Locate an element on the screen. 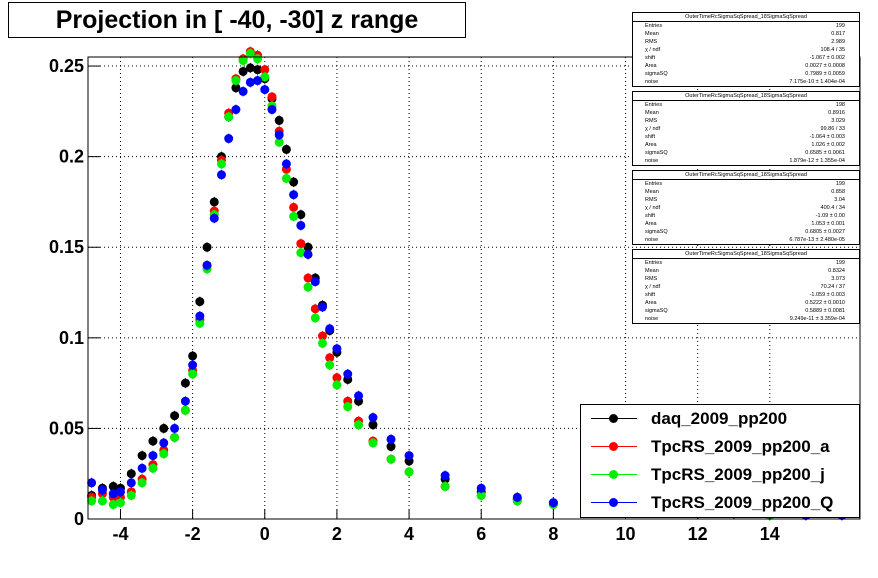 The image size is (878, 578). stat-row: χ / ndf 70.24 / 37 is located at coordinates (745, 287).